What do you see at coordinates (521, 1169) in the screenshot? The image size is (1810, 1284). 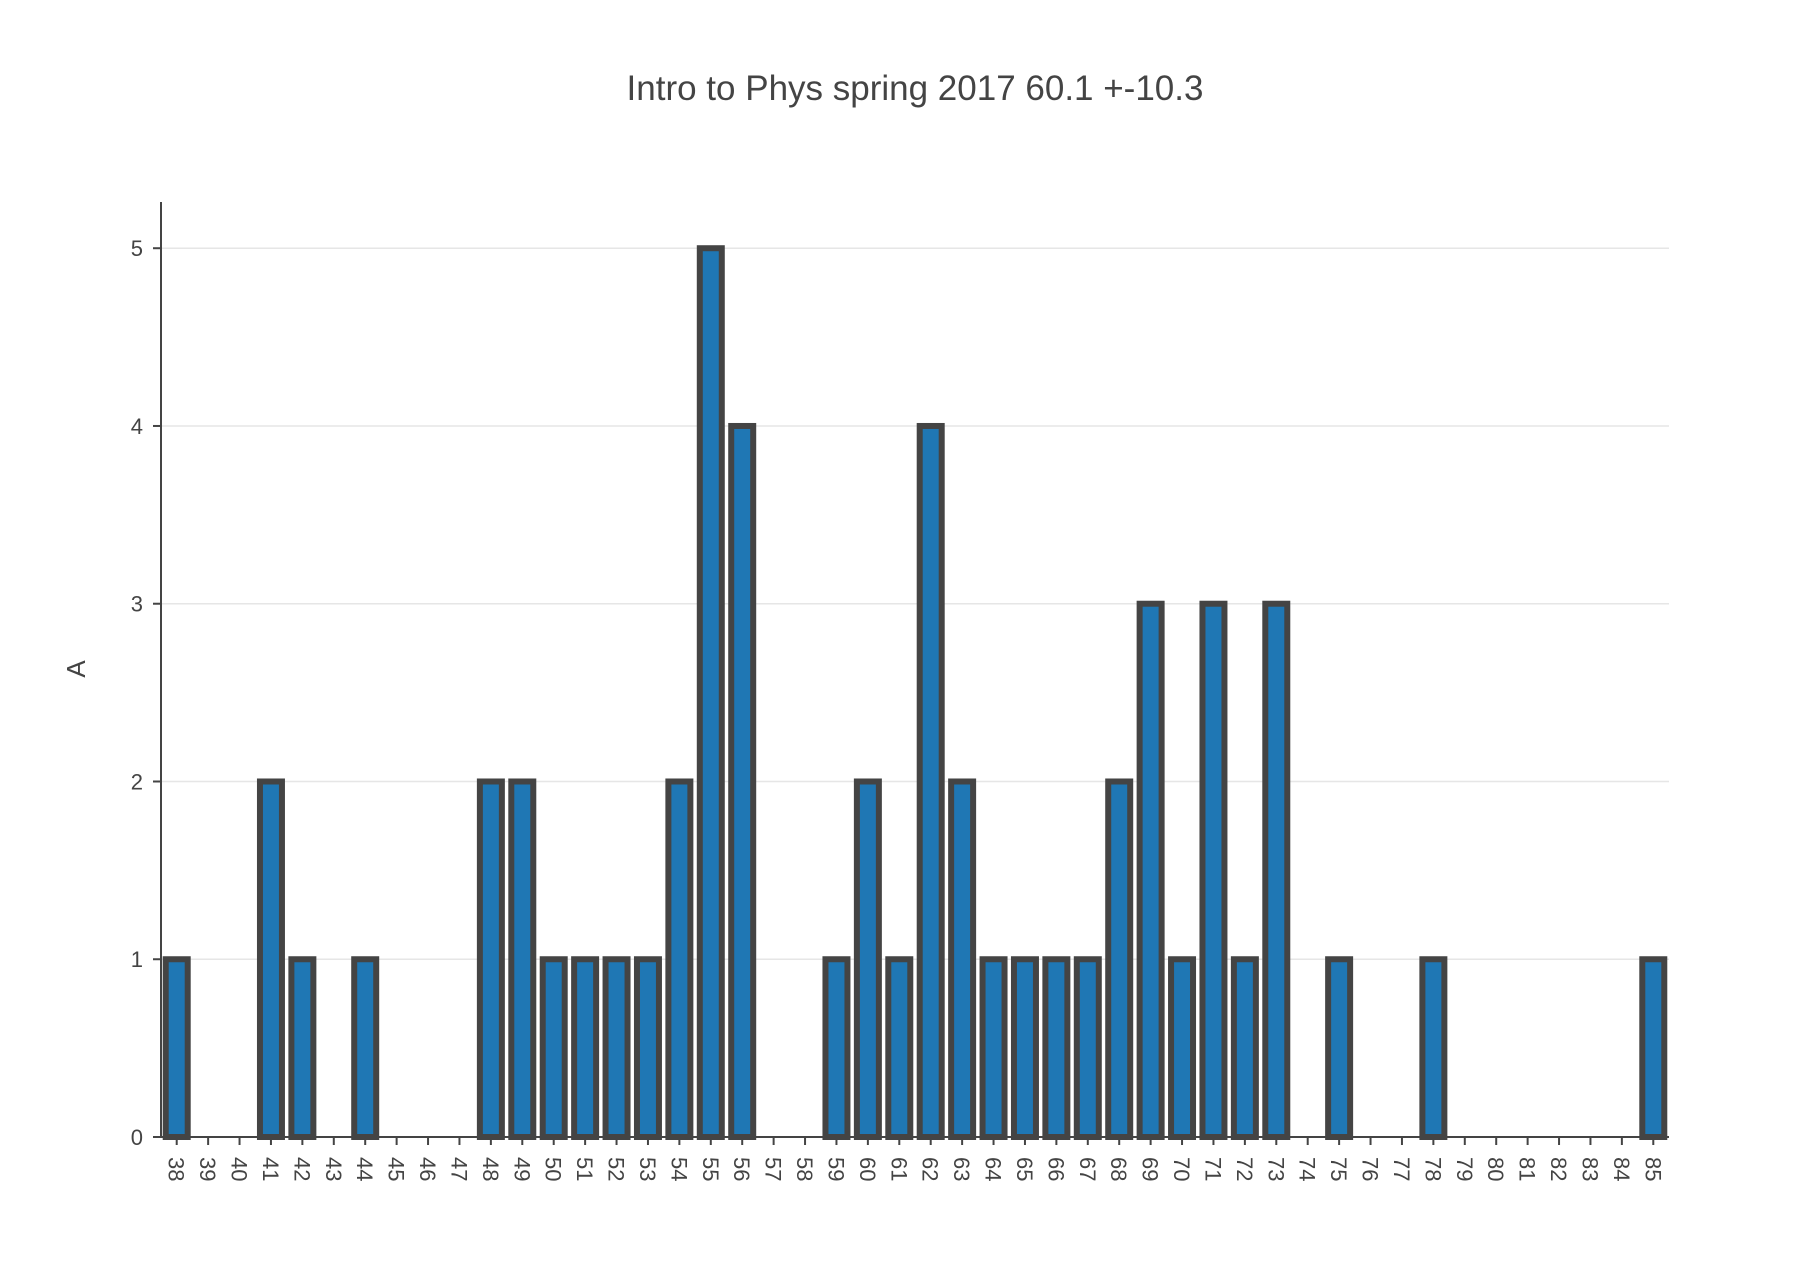 I see `x-tick-label-49: 49` at bounding box center [521, 1169].